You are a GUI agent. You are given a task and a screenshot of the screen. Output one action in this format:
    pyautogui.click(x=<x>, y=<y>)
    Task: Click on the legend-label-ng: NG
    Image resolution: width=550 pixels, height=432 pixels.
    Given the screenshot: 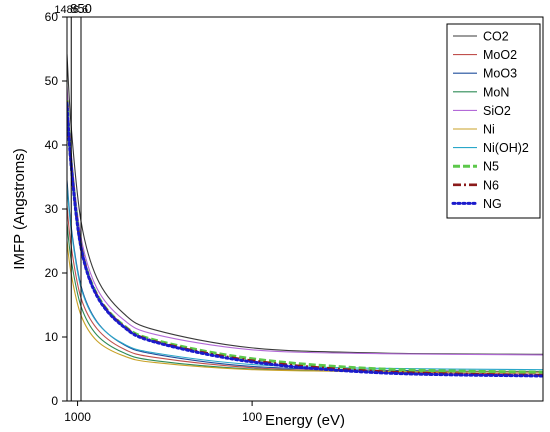 What is the action you would take?
    pyautogui.click(x=492, y=204)
    